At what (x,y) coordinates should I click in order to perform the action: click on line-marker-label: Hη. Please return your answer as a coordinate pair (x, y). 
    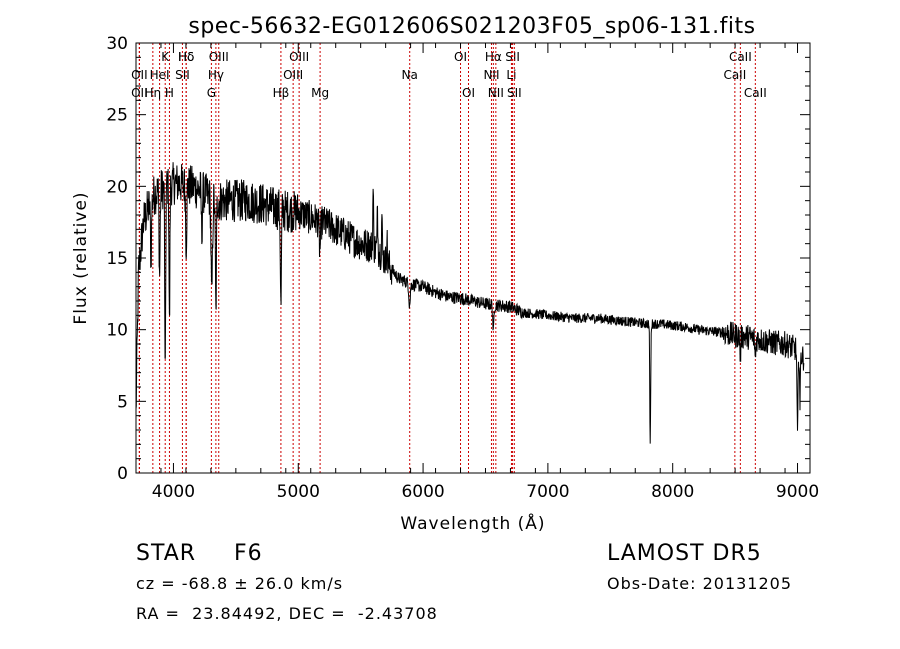
    Looking at the image, I should click on (153, 93).